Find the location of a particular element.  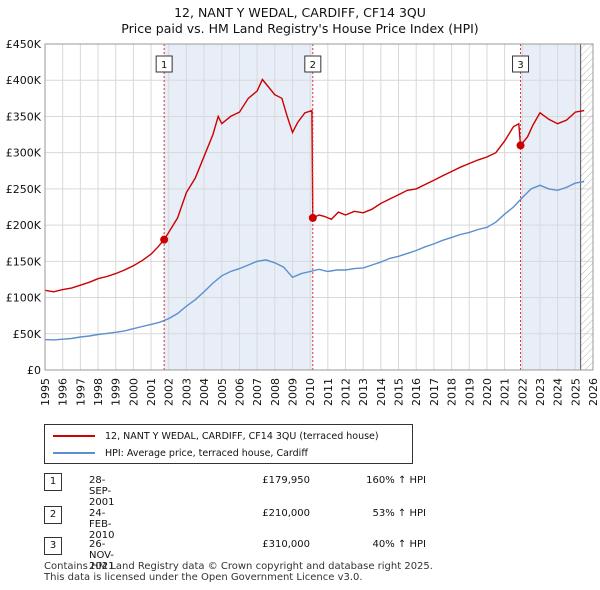

x-tick-label: 2016 is located at coordinates (416, 392).